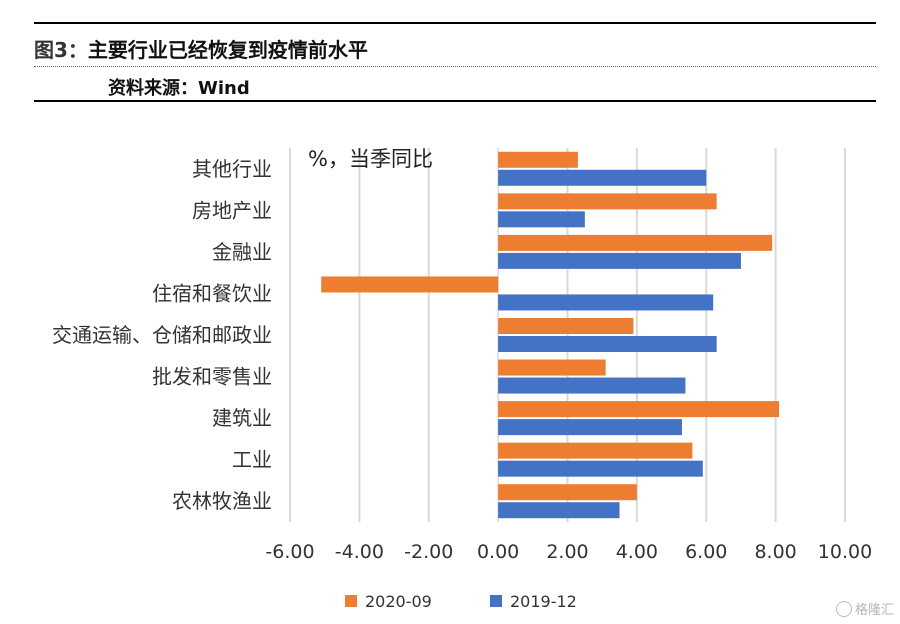 The width and height of the screenshot is (900, 624). I want to click on header-bottom-rule, so click(455, 101).